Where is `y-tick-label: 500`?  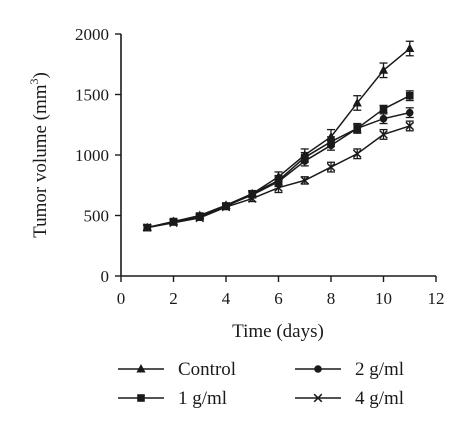
y-tick-label: 500 is located at coordinates (97, 216).